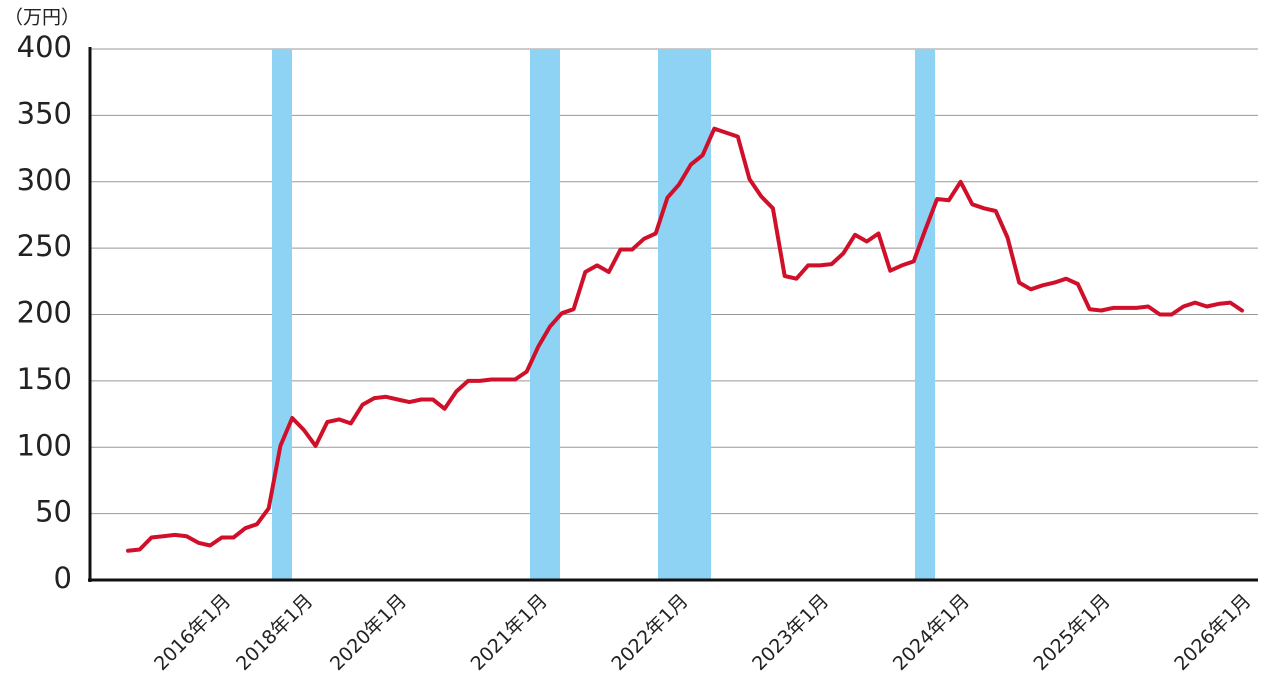  I want to click on y-tick-label: 350, so click(44, 113).